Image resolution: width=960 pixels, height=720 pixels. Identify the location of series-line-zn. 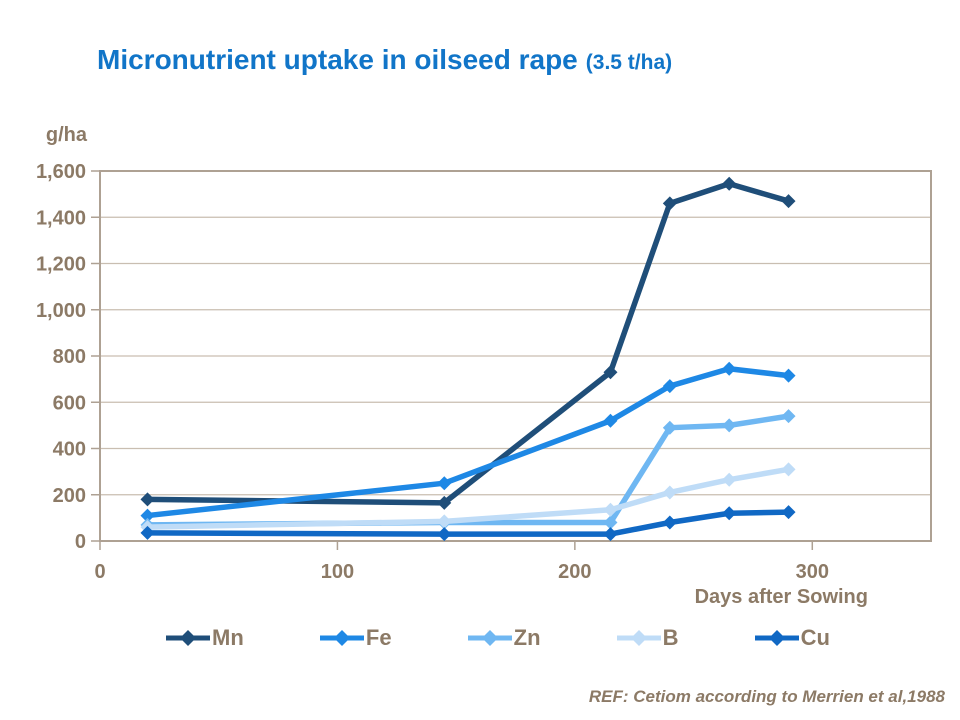
(468, 470).